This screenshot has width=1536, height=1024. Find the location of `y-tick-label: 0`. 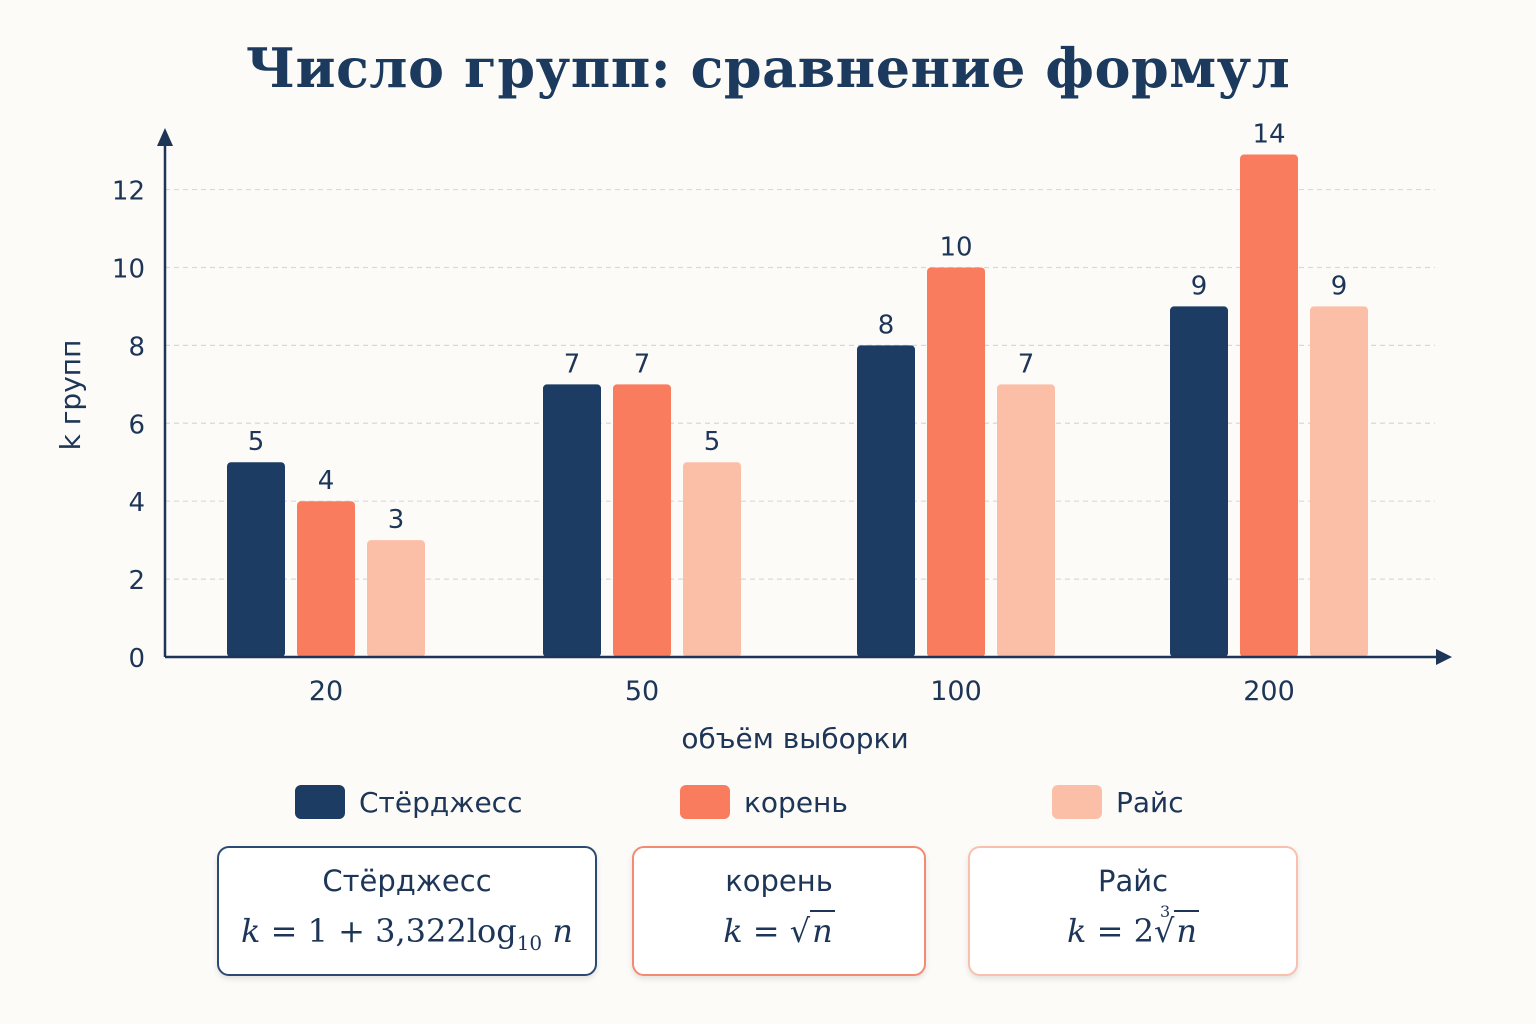

y-tick-label: 0 is located at coordinates (136, 659).